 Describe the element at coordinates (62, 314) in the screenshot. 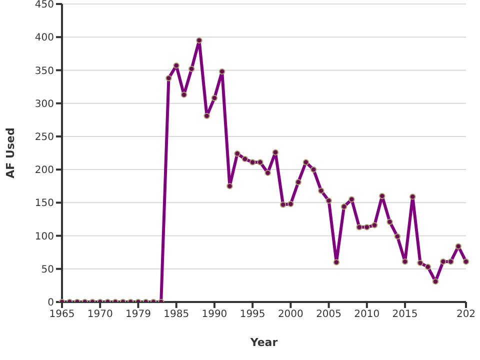

I see `x-tick-label: 1965` at that location.